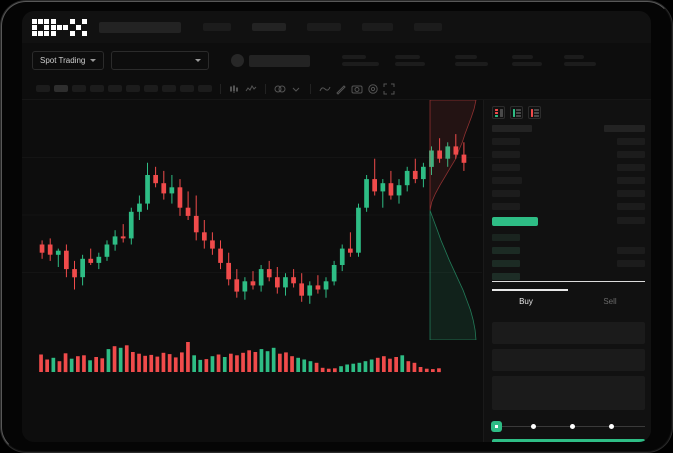  Describe the element at coordinates (624, 128) in the screenshot. I see `orderbook-col-total` at that location.